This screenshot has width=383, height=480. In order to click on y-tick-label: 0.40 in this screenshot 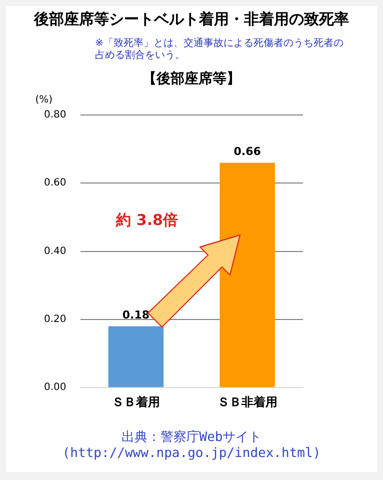, I will do `click(55, 251)`.